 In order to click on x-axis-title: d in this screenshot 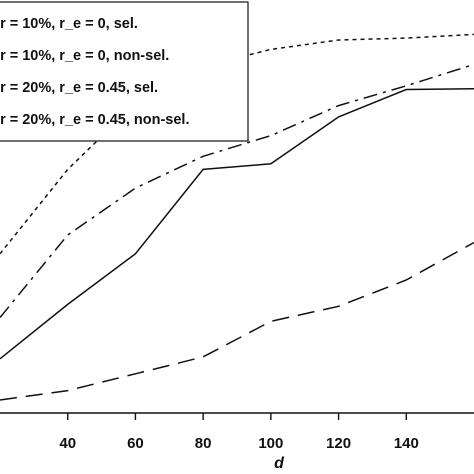, I will do `click(279, 463)`.